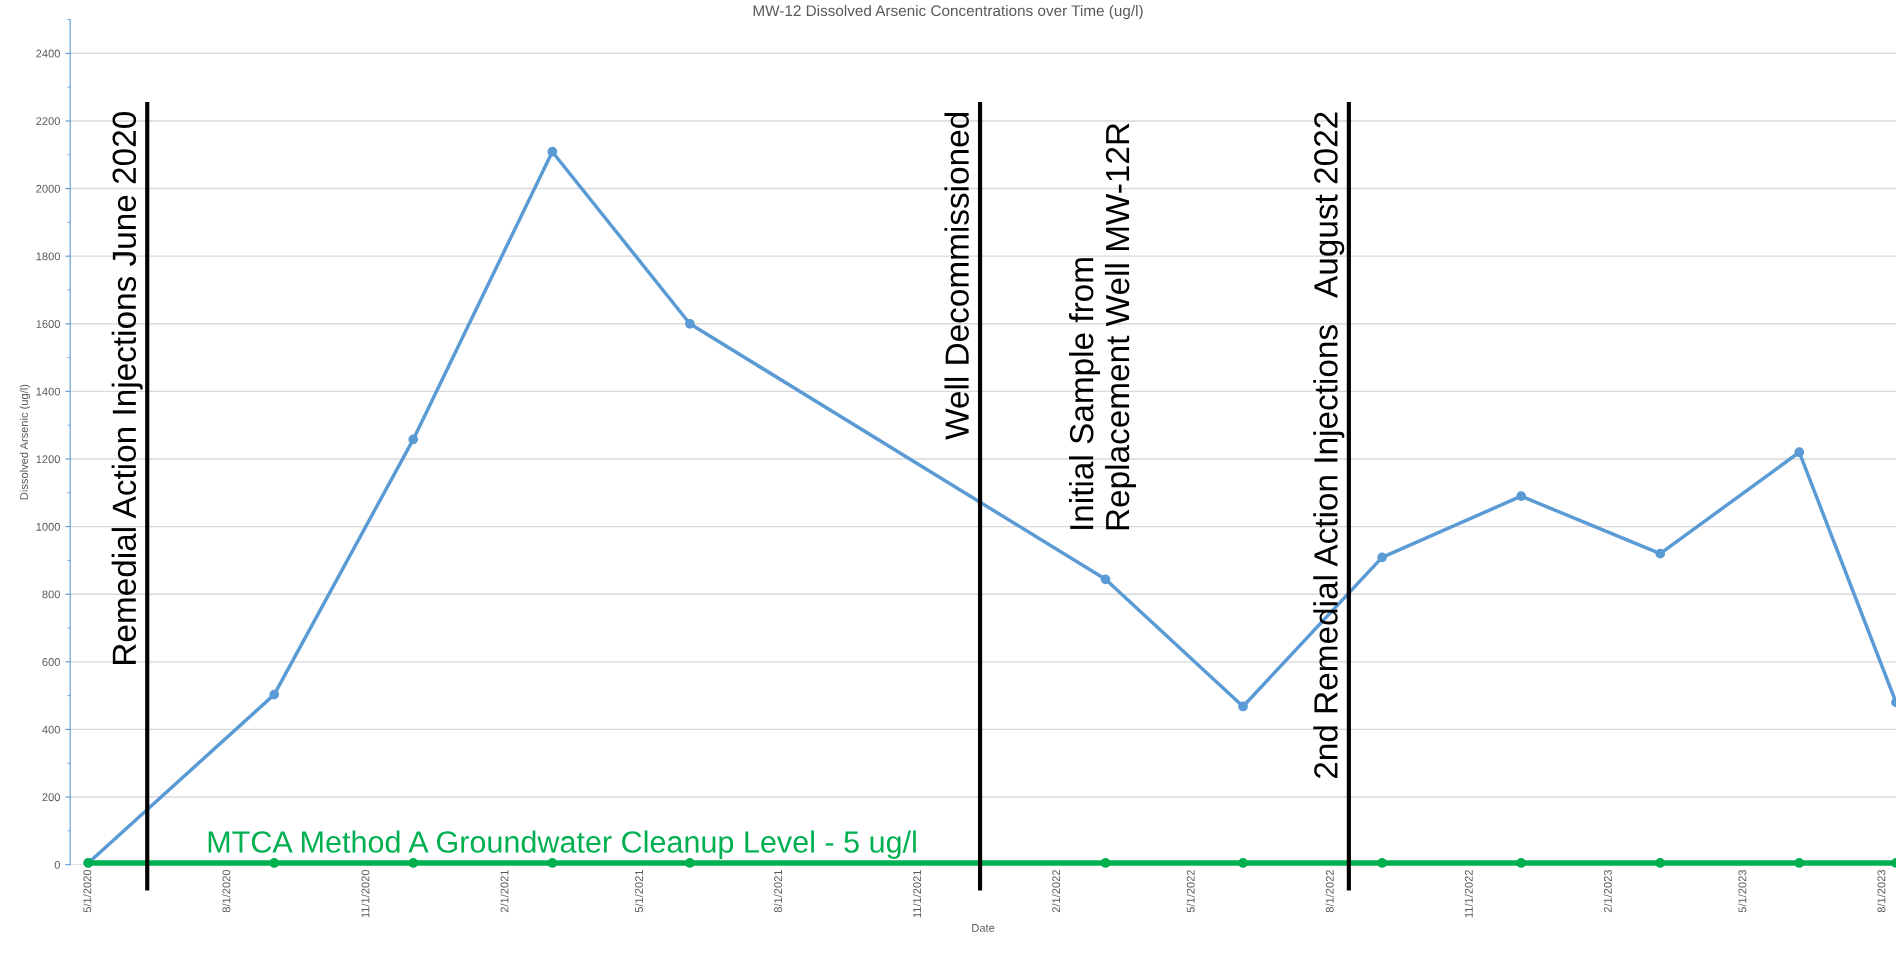 This screenshot has height=977, width=1896. Describe the element at coordinates (48, 526) in the screenshot. I see `y-tick-label: 1000` at that location.